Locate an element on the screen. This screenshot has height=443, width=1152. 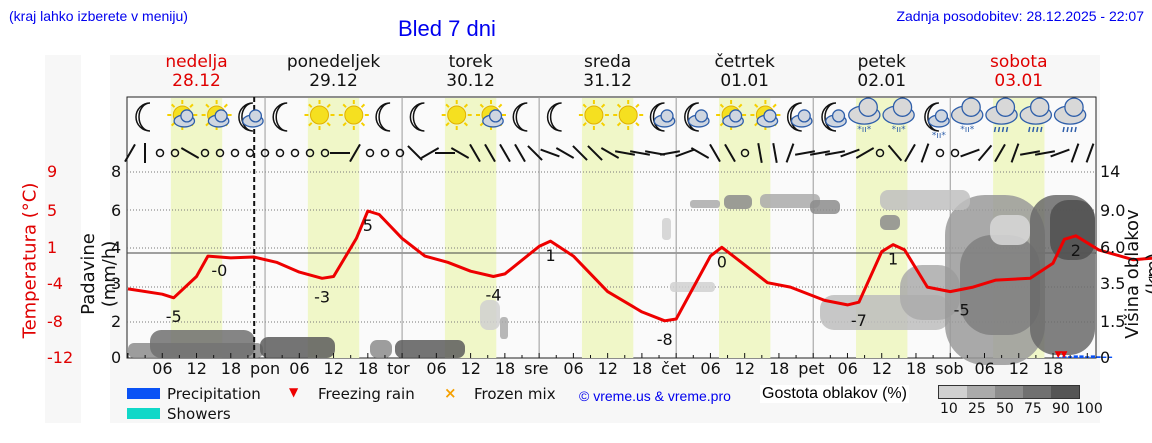
cloud-density-tick: 25 is located at coordinates (977, 409).